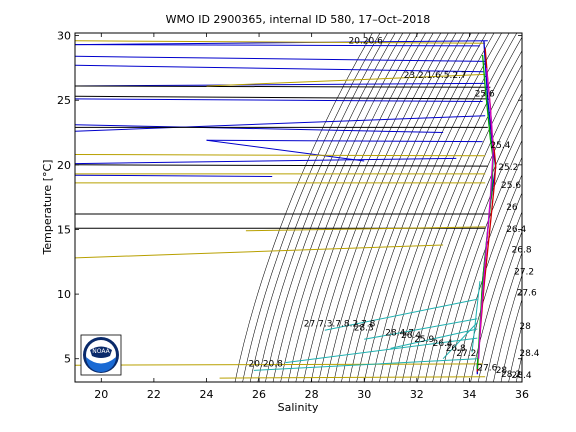  What do you see at coordinates (511, 375) in the screenshot?
I see `density-label: 28.2` at bounding box center [511, 375].